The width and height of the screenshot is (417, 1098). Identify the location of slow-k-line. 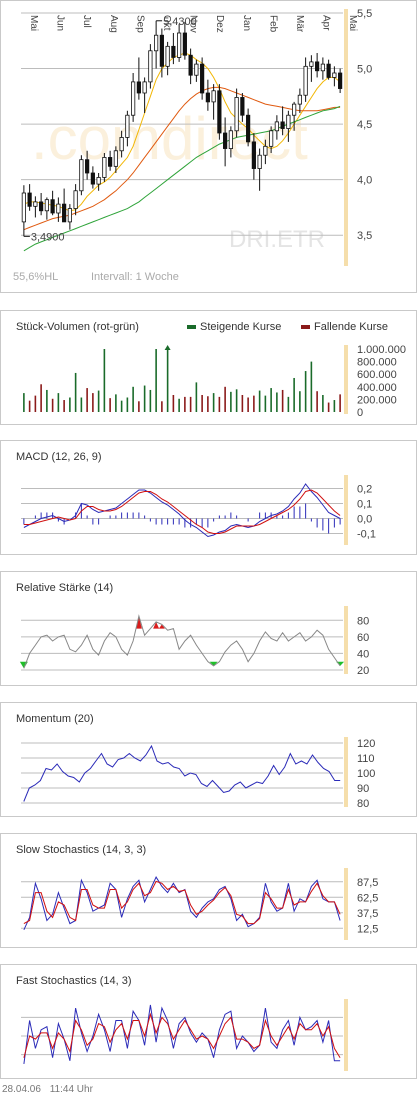
(182, 903).